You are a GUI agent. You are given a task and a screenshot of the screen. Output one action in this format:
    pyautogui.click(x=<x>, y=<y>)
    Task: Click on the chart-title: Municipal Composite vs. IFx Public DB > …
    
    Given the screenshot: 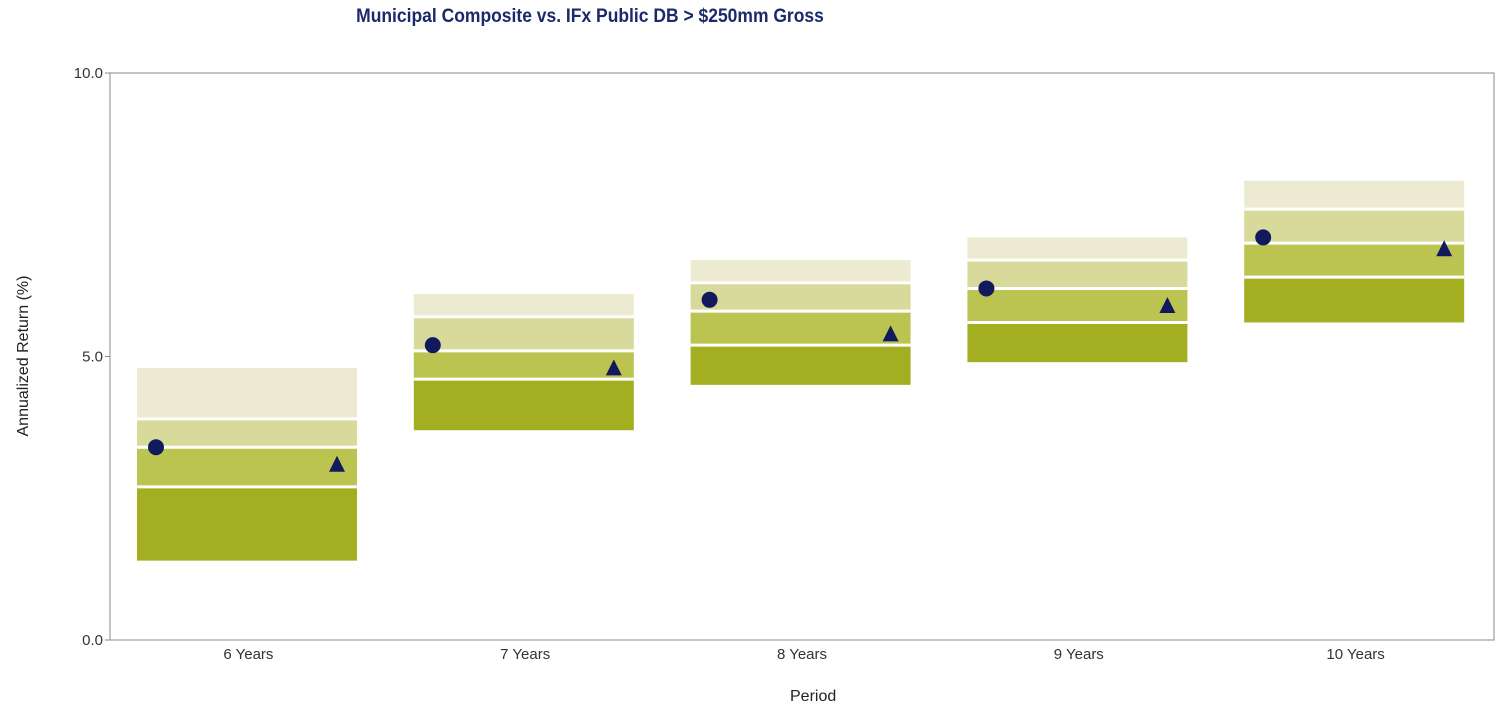 What is the action you would take?
    pyautogui.click(x=590, y=16)
    